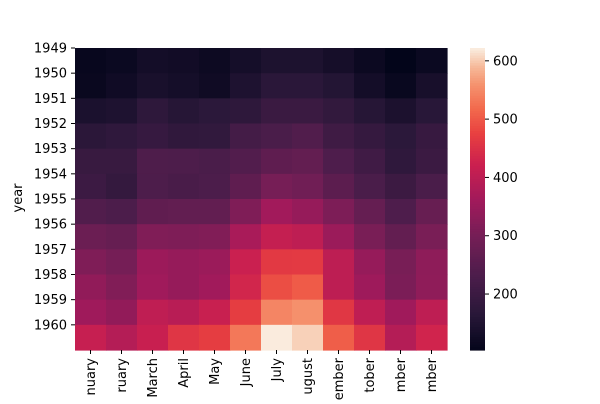  I want to click on x-tick-label: nuary, so click(91, 377).